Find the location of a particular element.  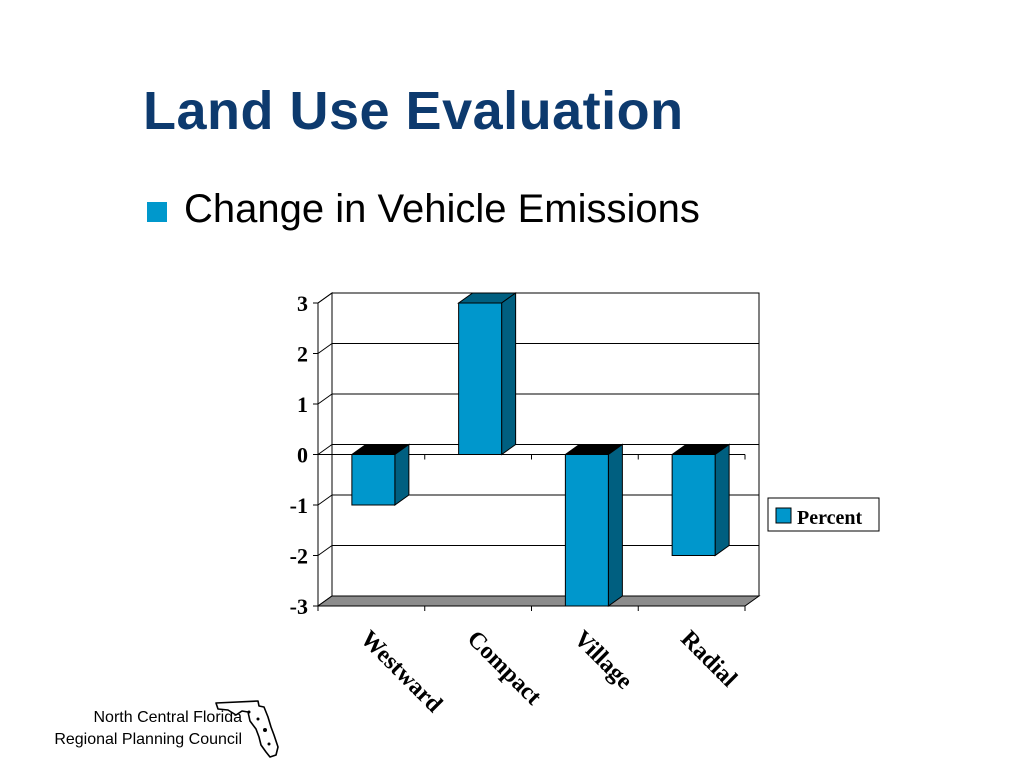

y-tick-label: -1 is located at coordinates (299, 505).